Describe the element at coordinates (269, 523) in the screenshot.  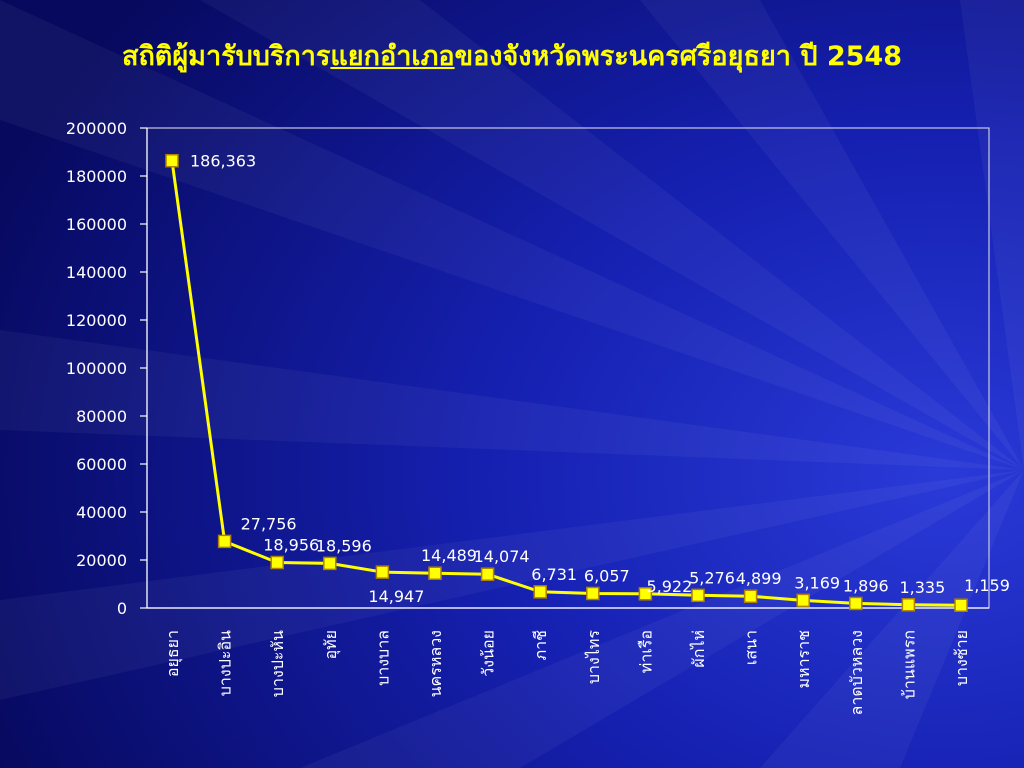
I see `data-label: 27,756` at that location.